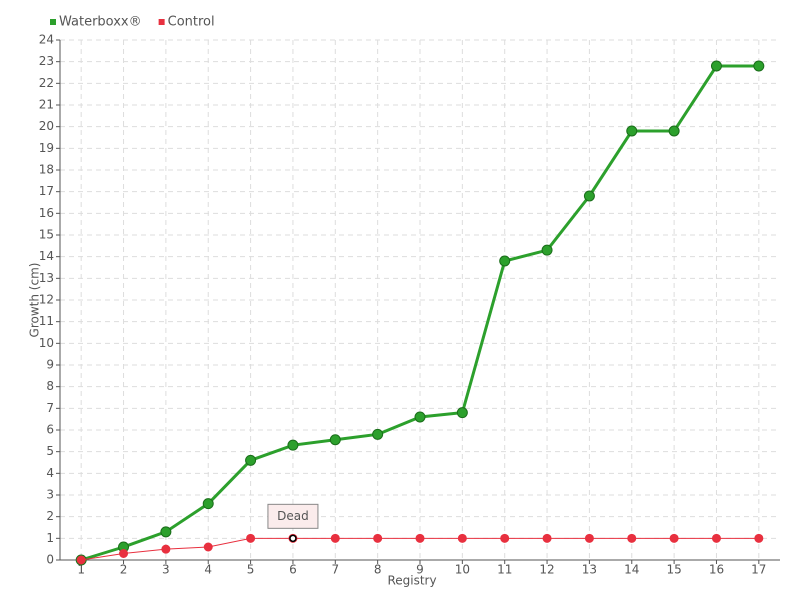 The image size is (800, 600). What do you see at coordinates (50, 430) in the screenshot?
I see `y-tick-label: 6` at bounding box center [50, 430].